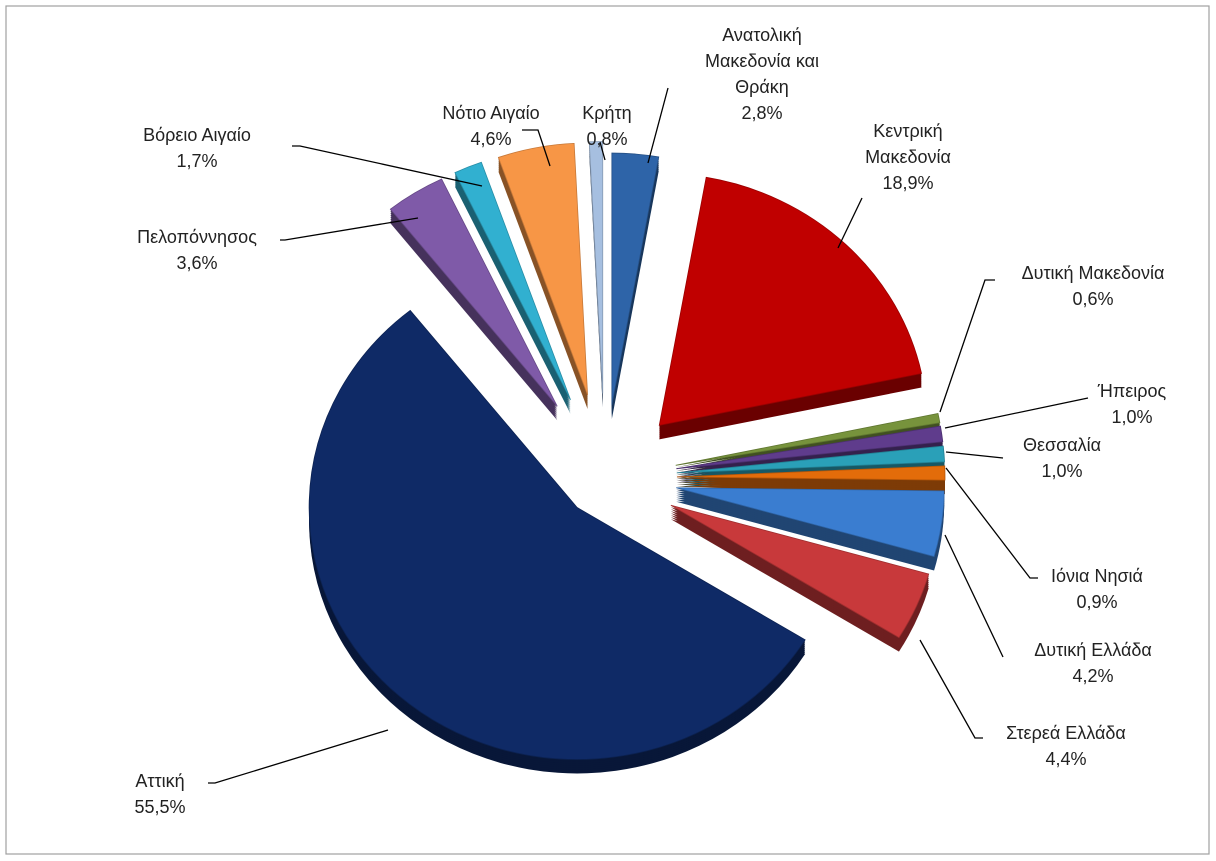  I want to click on category-label: Δυτική Ελλάδα, so click(1093, 650).